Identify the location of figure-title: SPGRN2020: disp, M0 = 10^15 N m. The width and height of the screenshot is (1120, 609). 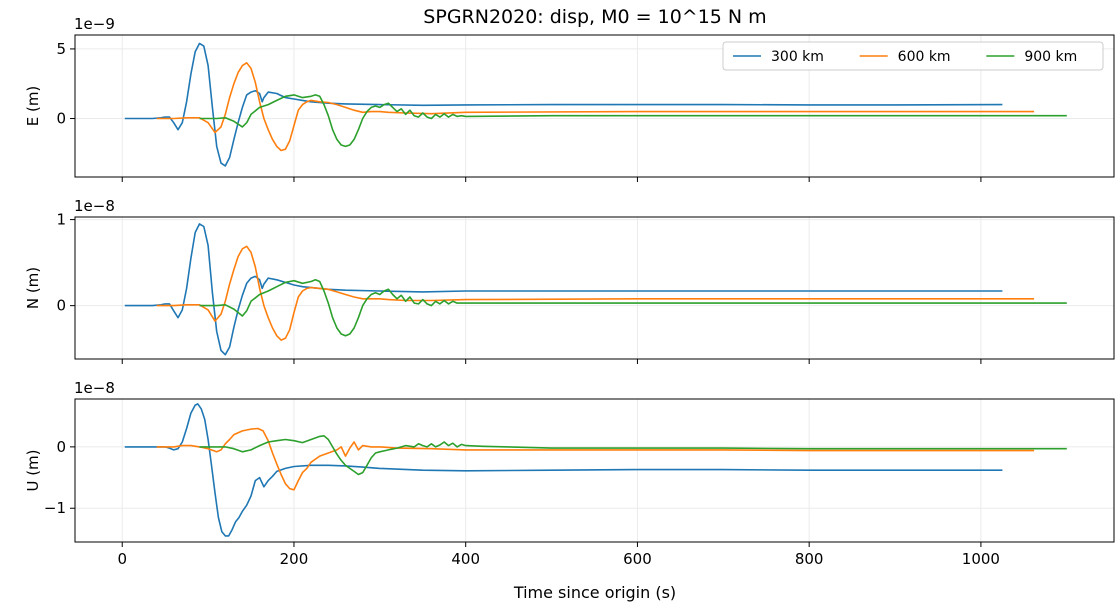
(594, 17).